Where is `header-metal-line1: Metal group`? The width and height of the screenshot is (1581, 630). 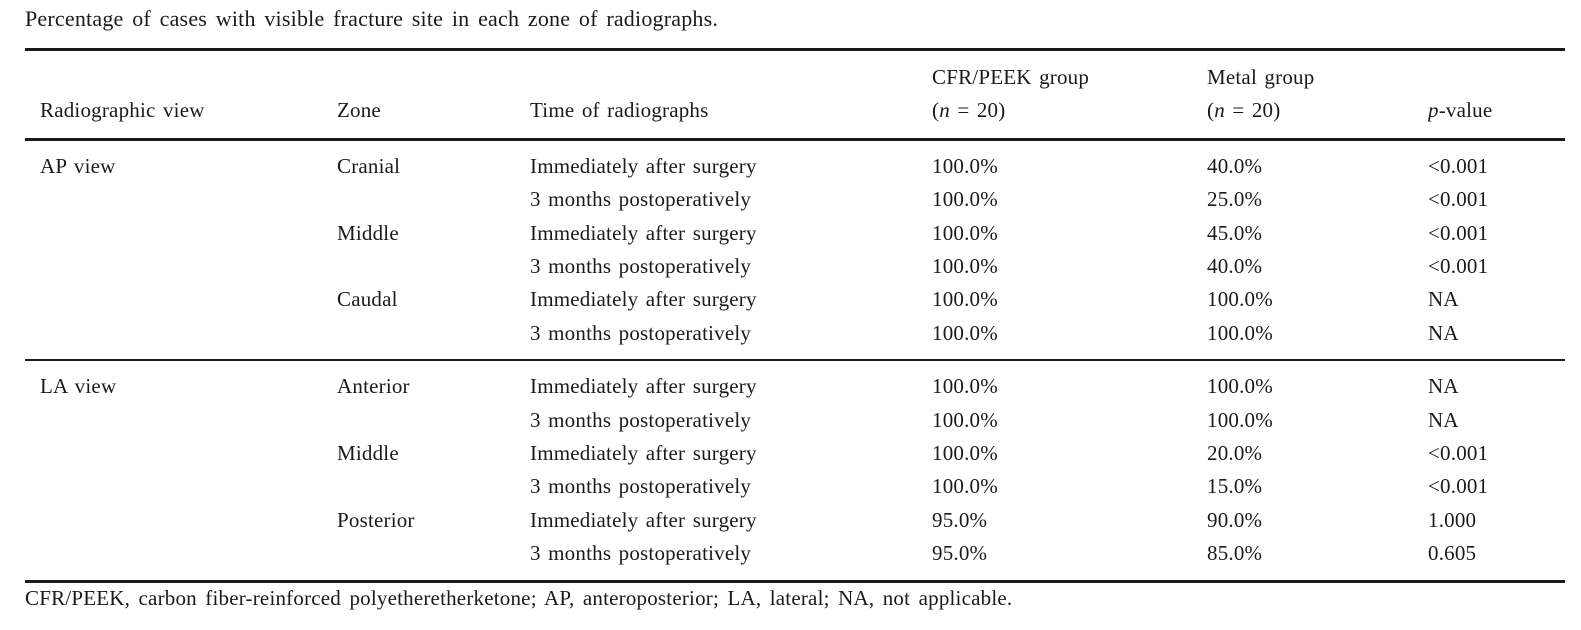 header-metal-line1: Metal group is located at coordinates (1261, 77).